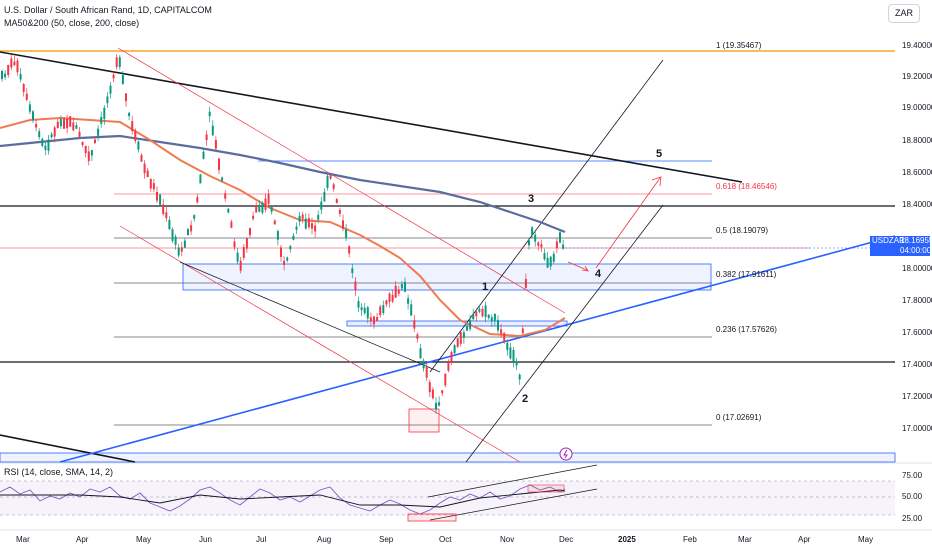  I want to click on price-label: 17.60000, so click(917, 332).